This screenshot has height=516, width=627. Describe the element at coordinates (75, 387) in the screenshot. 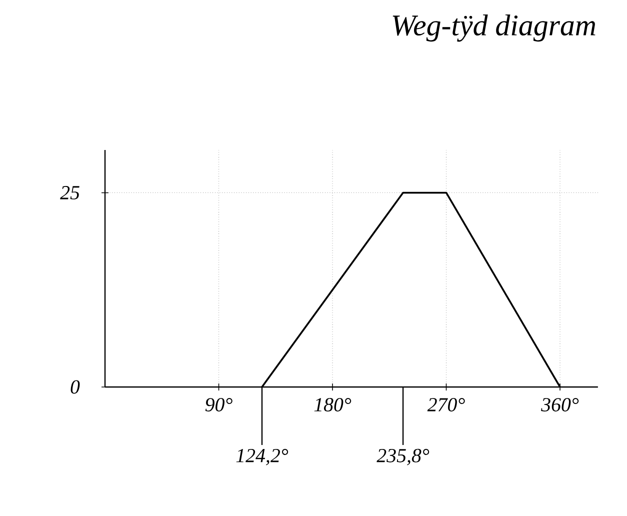

I see `y-tick-label: 0` at that location.